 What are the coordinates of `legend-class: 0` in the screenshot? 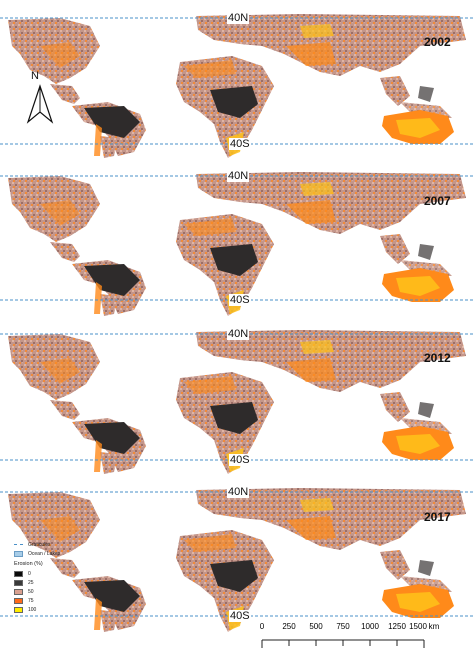 It's located at (61, 573).